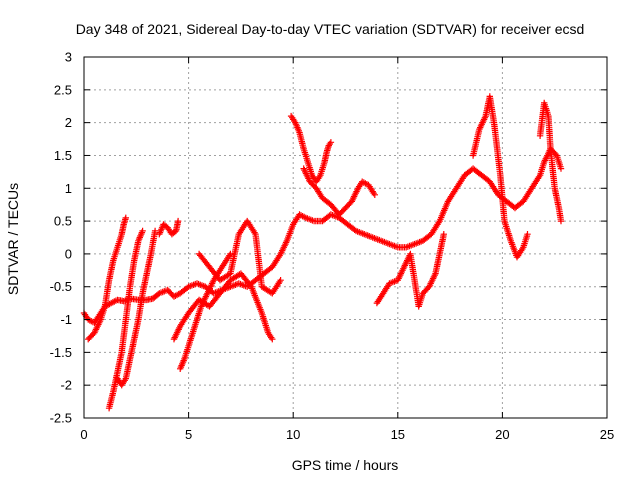  What do you see at coordinates (502, 434) in the screenshot?
I see `x-tick-label: 20` at bounding box center [502, 434].